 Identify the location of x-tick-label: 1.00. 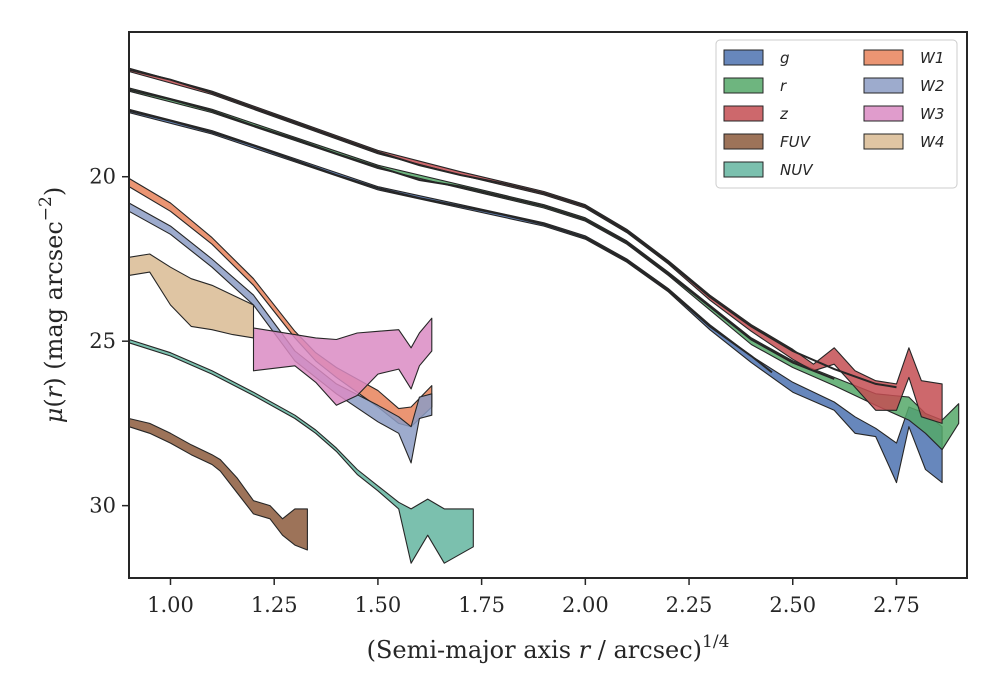
(170, 605).